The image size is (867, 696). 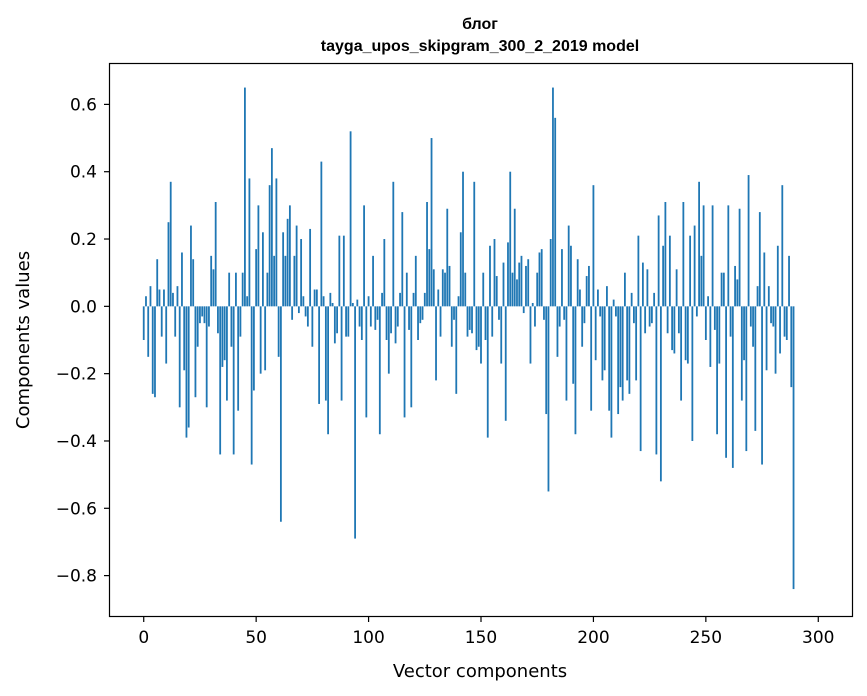 What do you see at coordinates (76, 375) in the screenshot?
I see `y-tick-label: −0.2` at bounding box center [76, 375].